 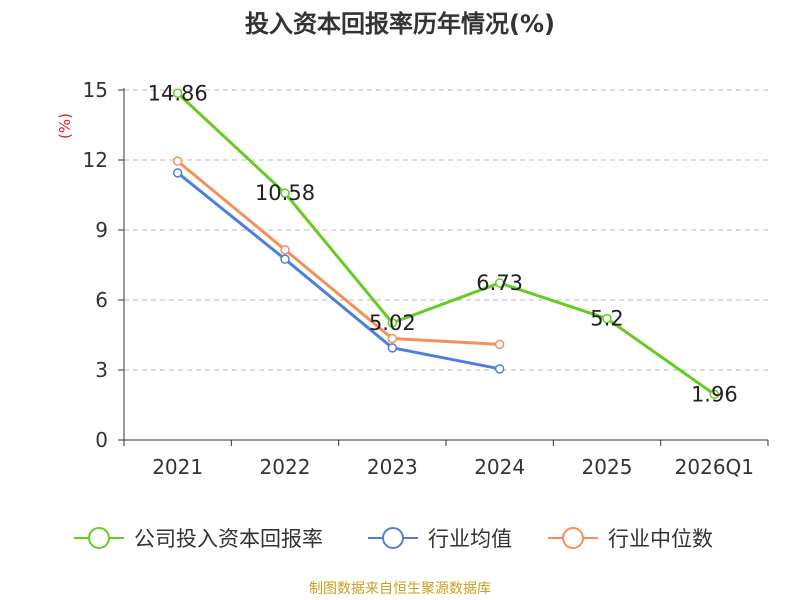 What do you see at coordinates (101, 440) in the screenshot?
I see `y-tick-label: 0` at bounding box center [101, 440].